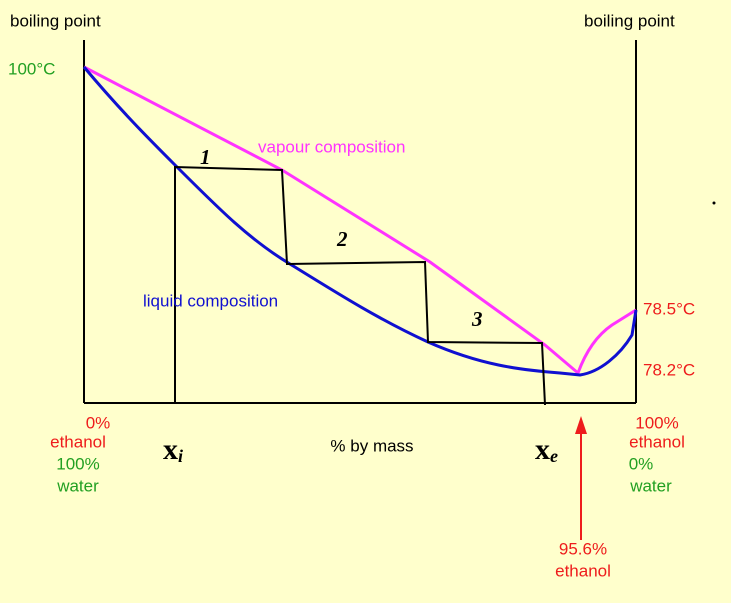 The image size is (731, 603). I want to click on right-water-pct: 0%, so click(641, 463).